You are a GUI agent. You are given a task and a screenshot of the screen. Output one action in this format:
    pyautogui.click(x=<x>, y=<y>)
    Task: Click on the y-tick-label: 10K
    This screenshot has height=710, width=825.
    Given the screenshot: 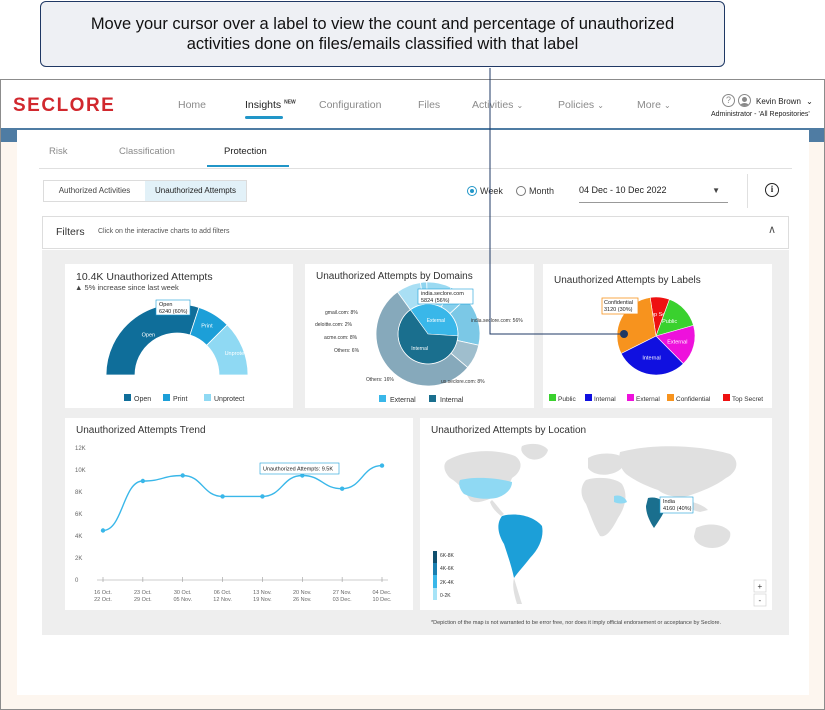 What is the action you would take?
    pyautogui.click(x=80, y=471)
    